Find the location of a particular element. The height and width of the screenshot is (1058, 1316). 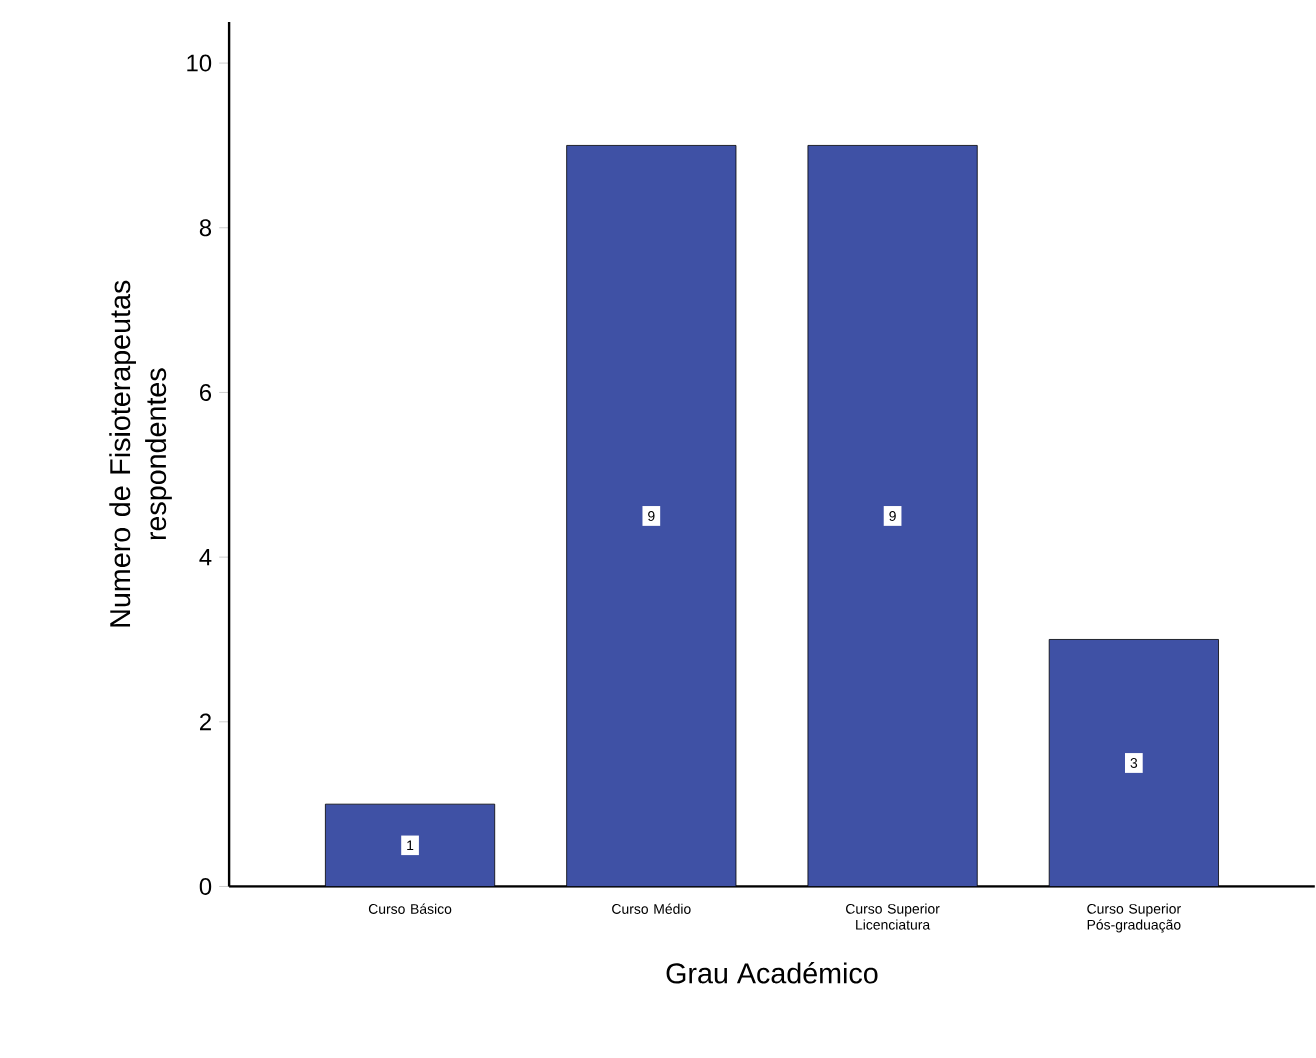

y-axis-title: Numero de Fisioterapeutas respondentes is located at coordinates (140, 453).